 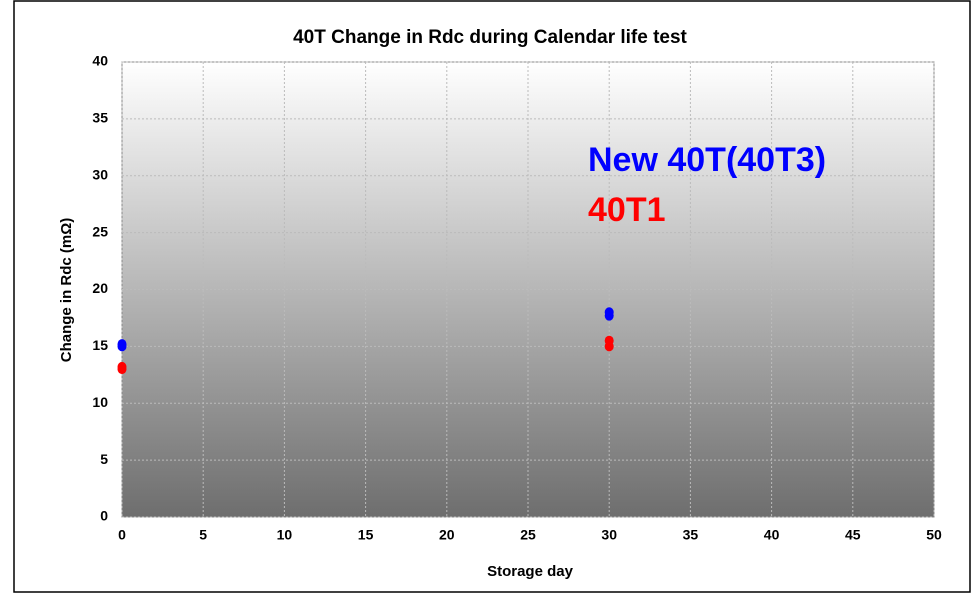 I want to click on y-tick-label: 0, so click(x=104, y=516).